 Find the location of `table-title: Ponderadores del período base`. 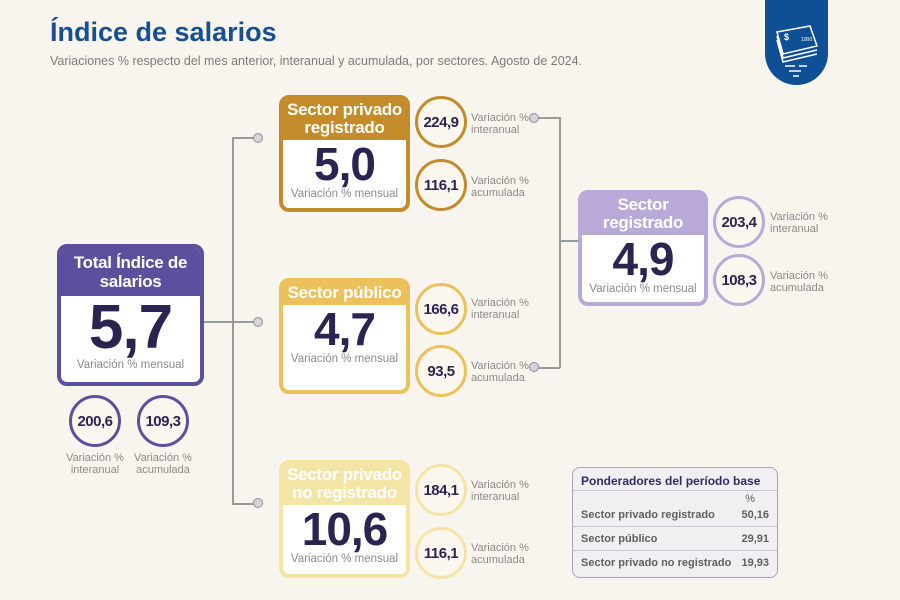

table-title: Ponderadores del período base is located at coordinates (675, 479).